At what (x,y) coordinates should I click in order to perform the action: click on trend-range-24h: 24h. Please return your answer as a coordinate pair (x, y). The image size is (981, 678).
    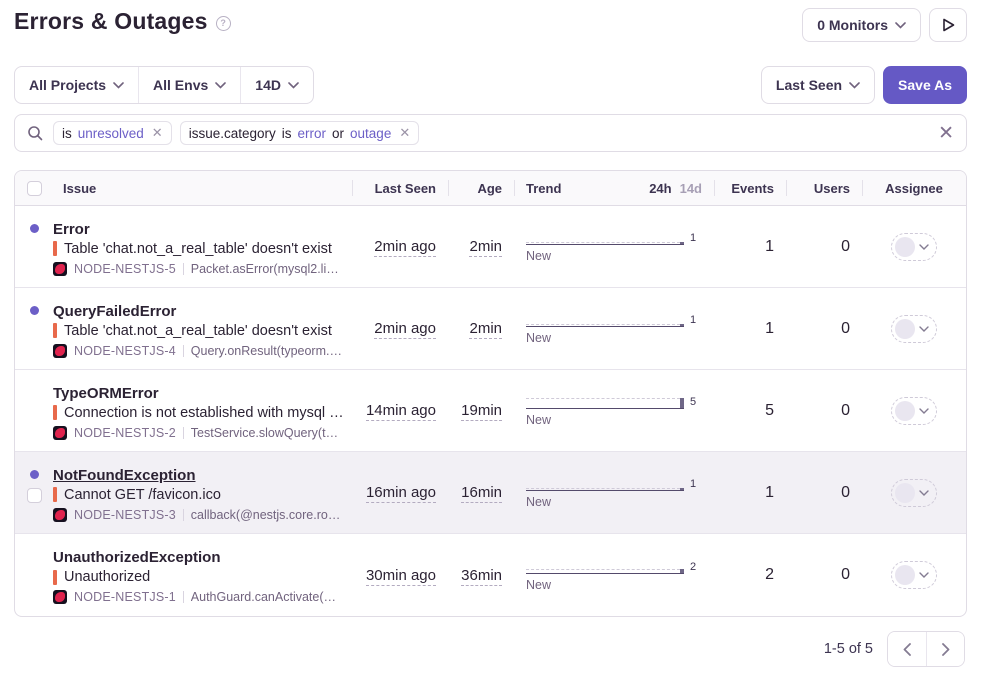
    Looking at the image, I should click on (660, 188).